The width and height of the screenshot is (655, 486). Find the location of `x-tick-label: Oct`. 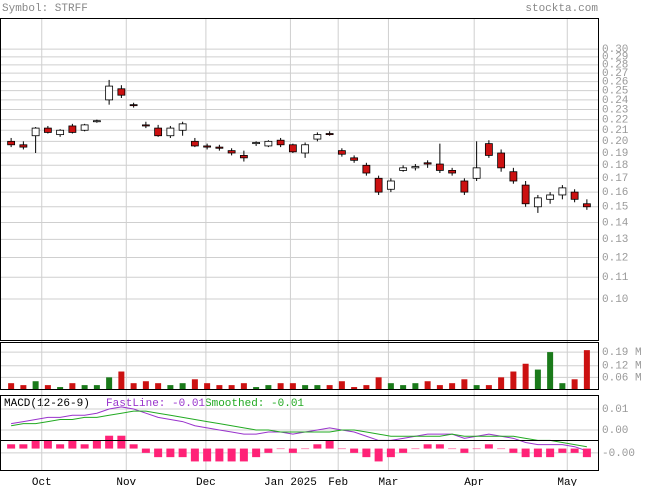

x-tick-label: Oct is located at coordinates (42, 481).